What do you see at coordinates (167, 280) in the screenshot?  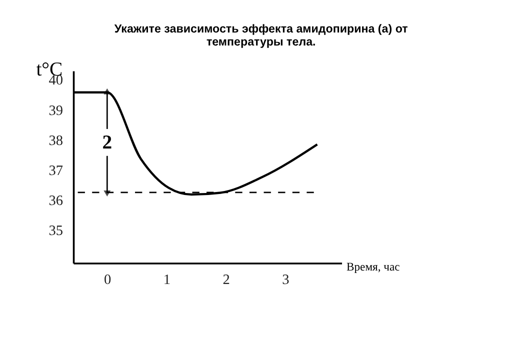 I see `x-tick-label: 1` at bounding box center [167, 280].